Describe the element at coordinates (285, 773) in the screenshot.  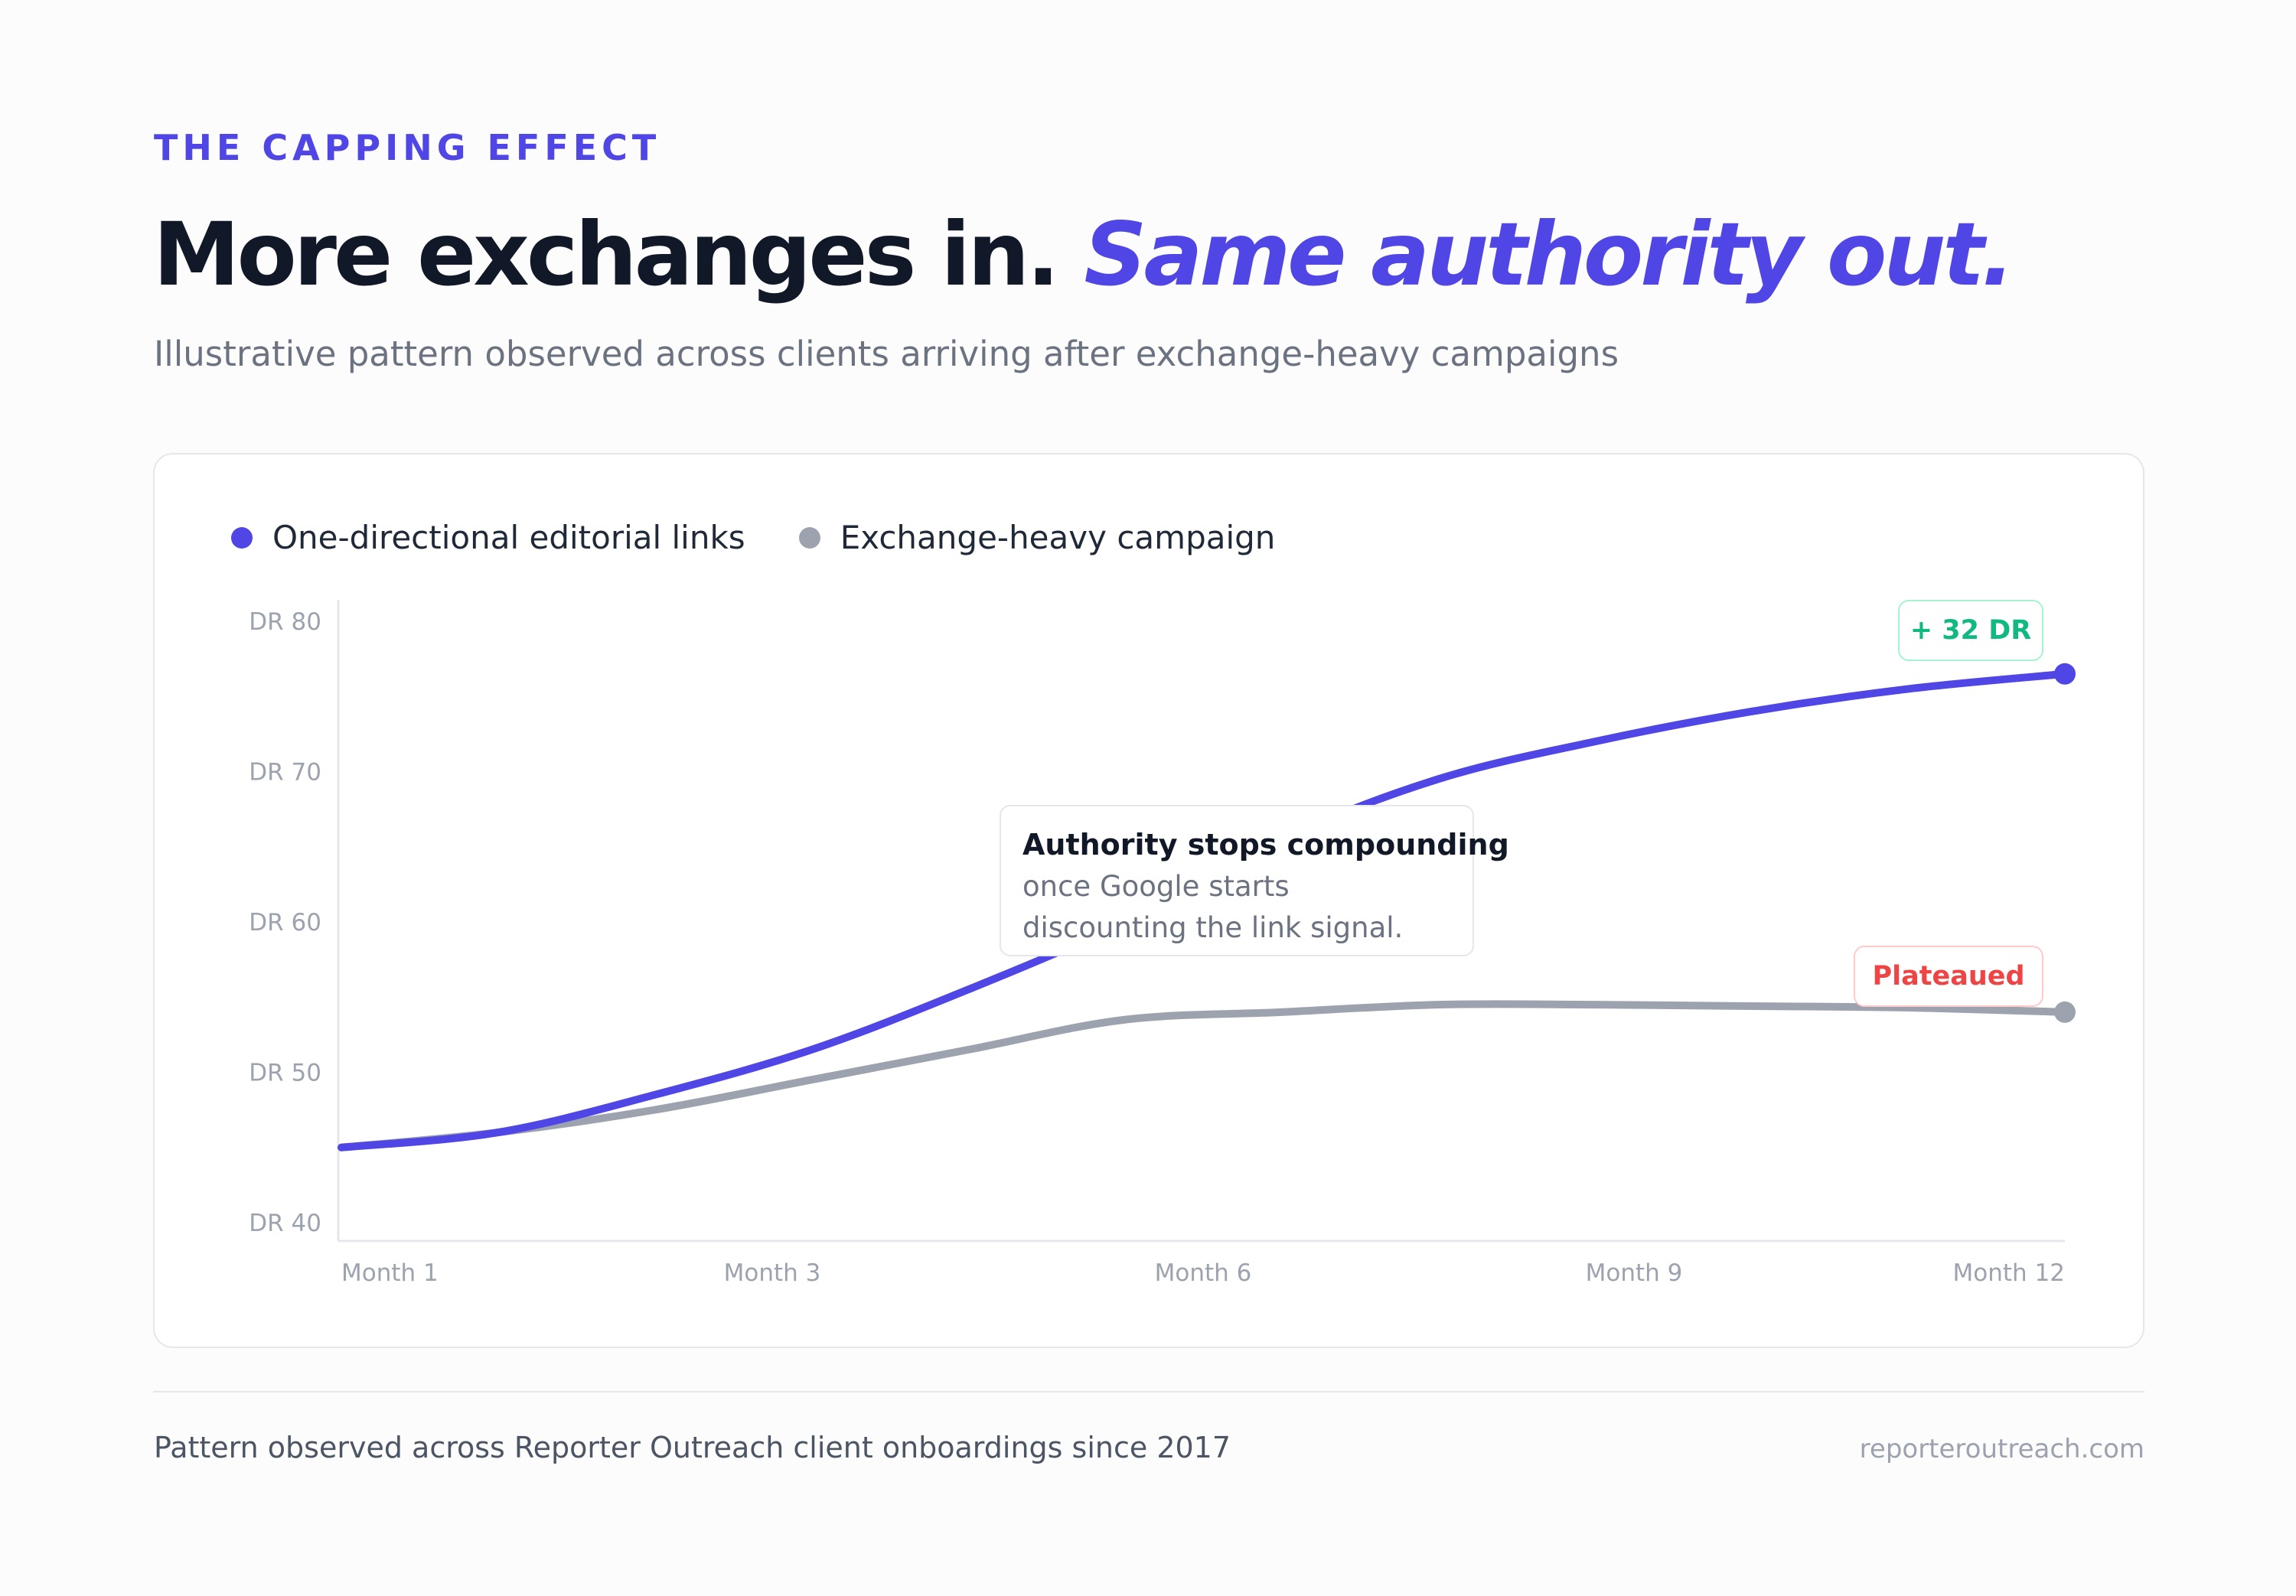
I see `y-tick-label: DR 70` at that location.